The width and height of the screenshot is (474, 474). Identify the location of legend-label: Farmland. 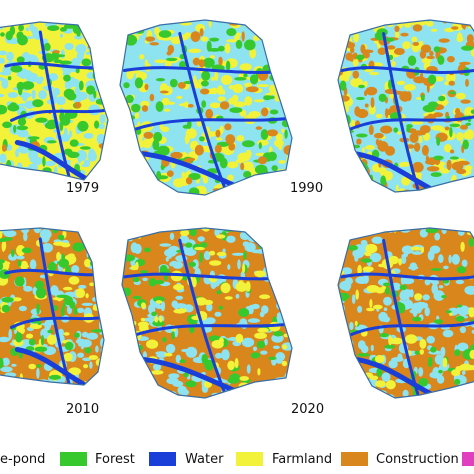
(302, 459).